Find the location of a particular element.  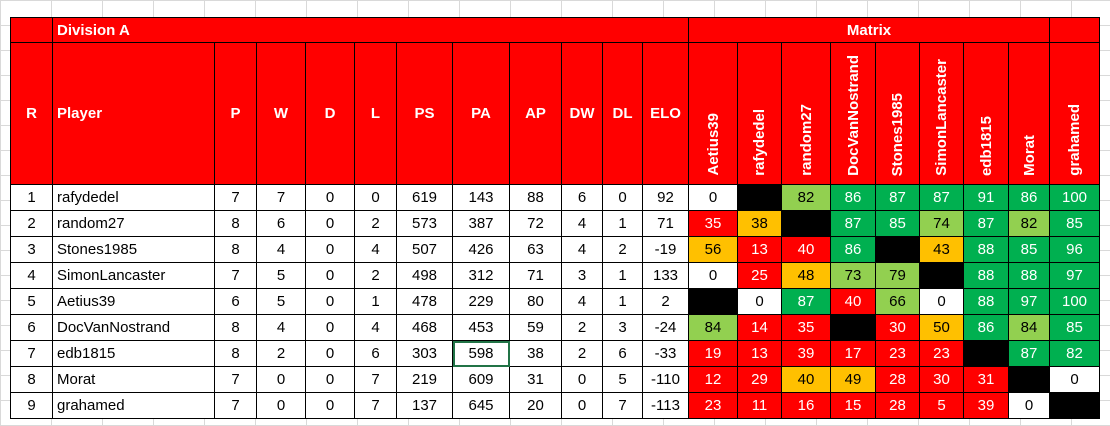

cell-r: 2 is located at coordinates (31, 223).